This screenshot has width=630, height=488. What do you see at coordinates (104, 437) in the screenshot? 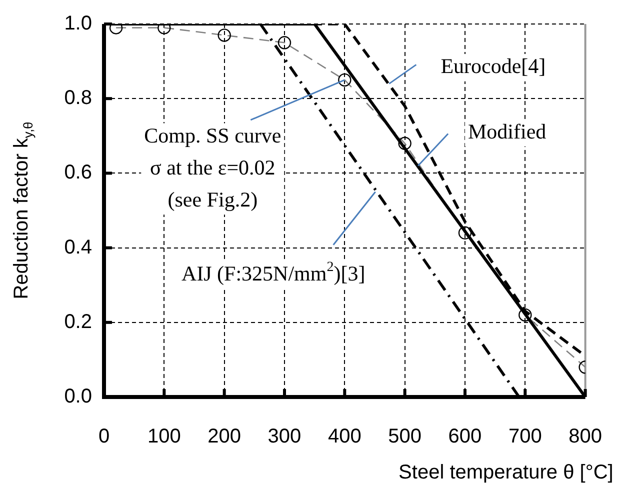
I see `x-tick-label: 0` at bounding box center [104, 437].